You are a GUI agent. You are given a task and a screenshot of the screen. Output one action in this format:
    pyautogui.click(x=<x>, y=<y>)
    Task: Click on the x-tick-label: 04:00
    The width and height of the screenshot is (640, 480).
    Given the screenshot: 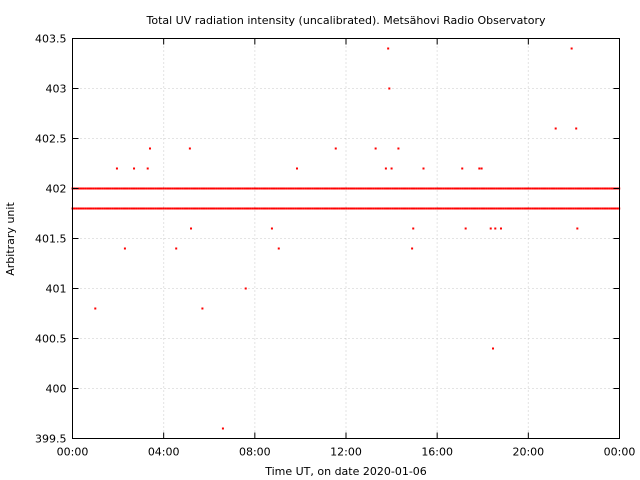 What is the action you would take?
    pyautogui.click(x=164, y=452)
    